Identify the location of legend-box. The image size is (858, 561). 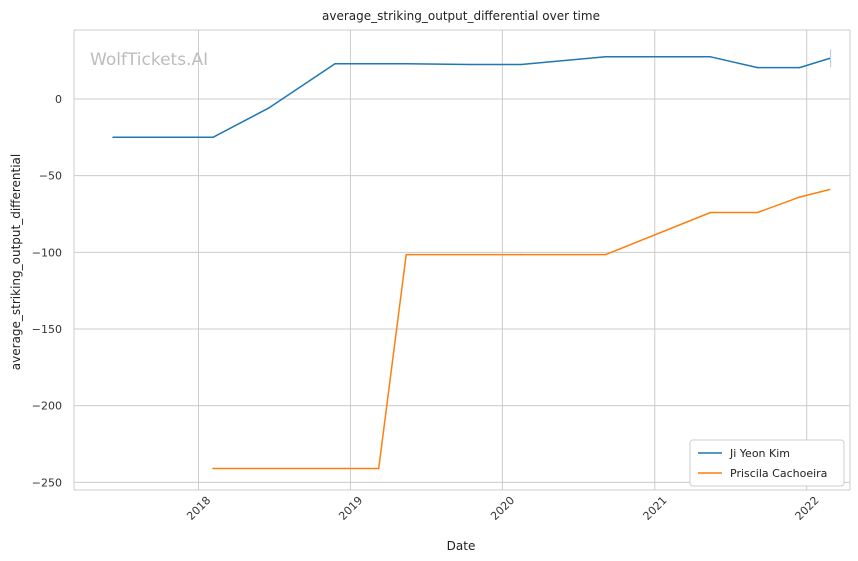
(767, 463).